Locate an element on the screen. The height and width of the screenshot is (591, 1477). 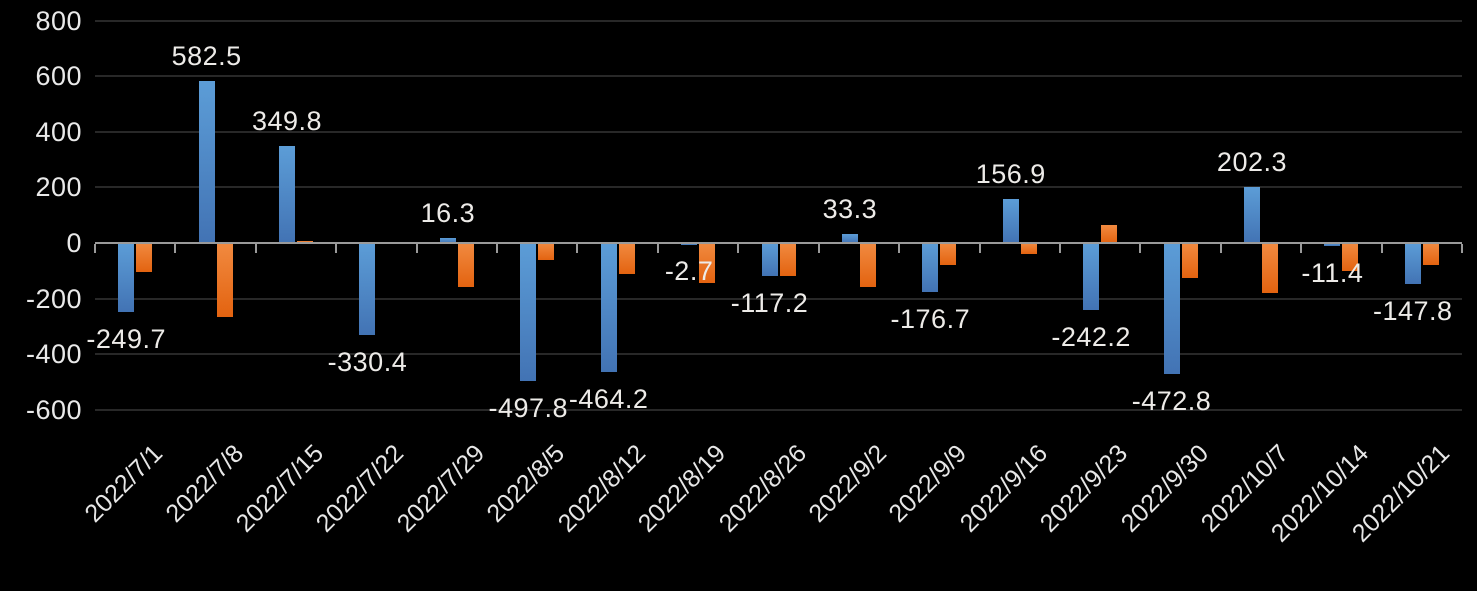
data-label: 582.5 is located at coordinates (206, 56).